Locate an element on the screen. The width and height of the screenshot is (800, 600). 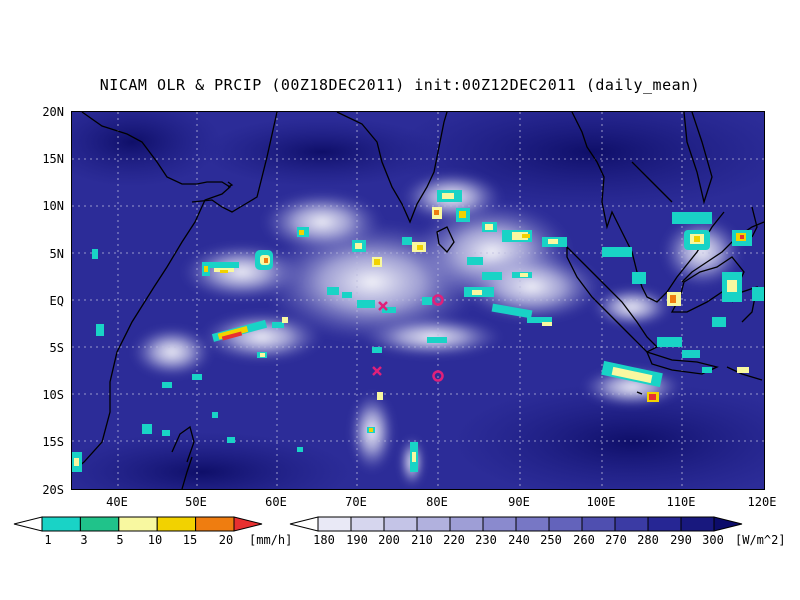
lat-label-10s: 10S is located at coordinates (53, 395).